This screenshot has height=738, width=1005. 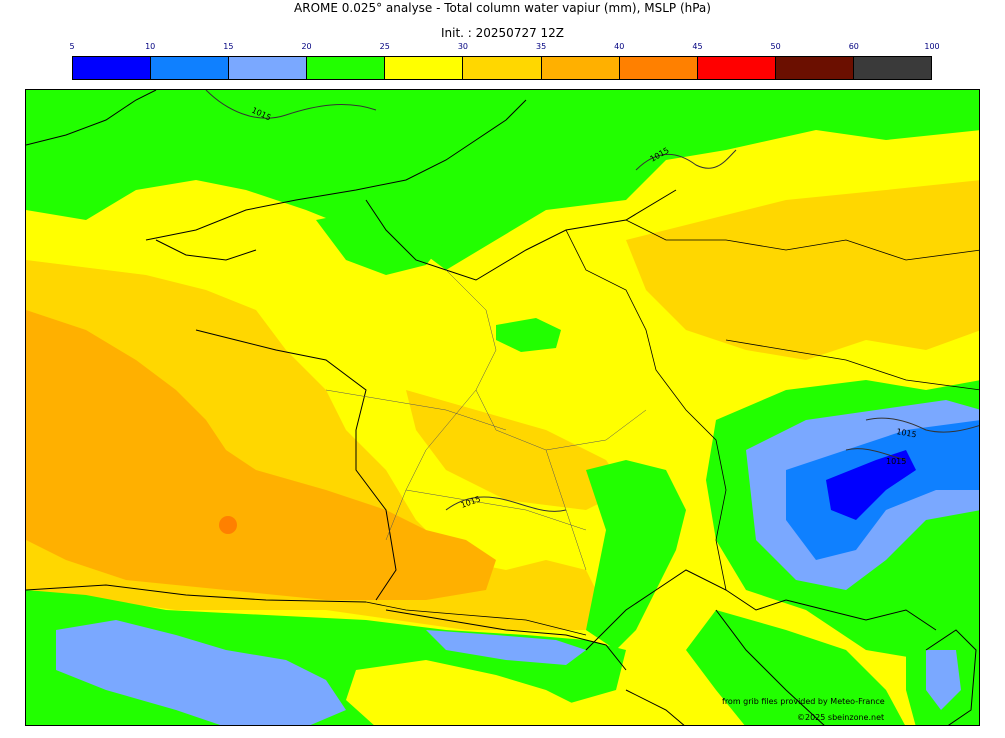 I want to click on colorbar, so click(x=502, y=68).